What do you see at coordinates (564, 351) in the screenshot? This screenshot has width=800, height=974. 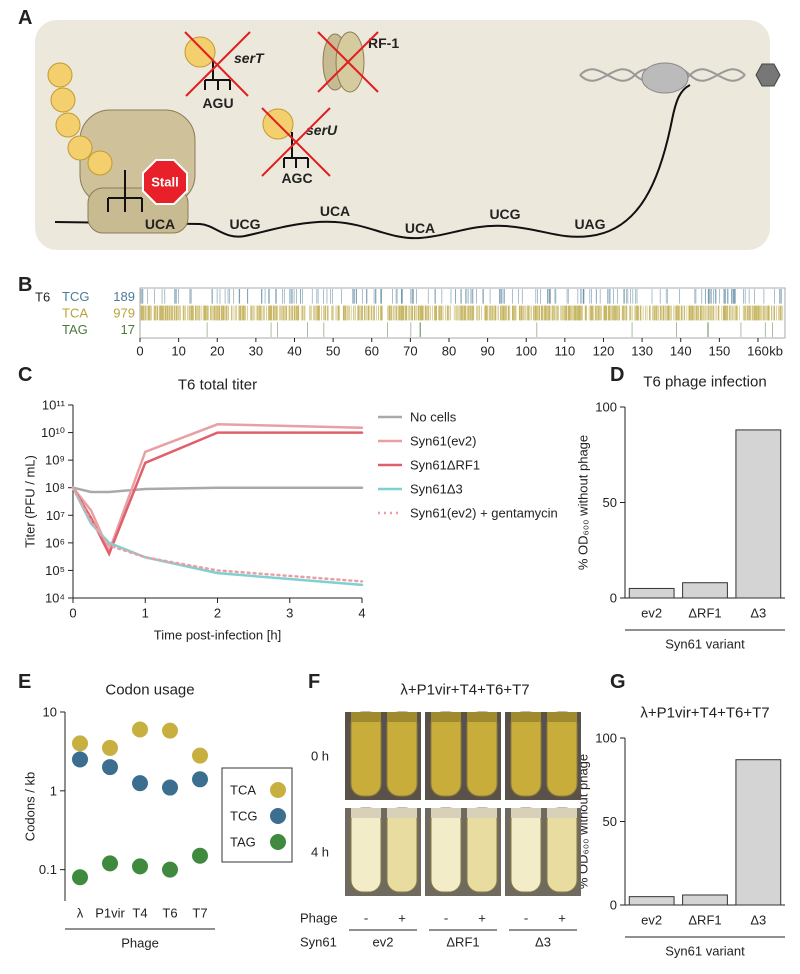 I see `x-tick-label: 110` at bounding box center [564, 351].